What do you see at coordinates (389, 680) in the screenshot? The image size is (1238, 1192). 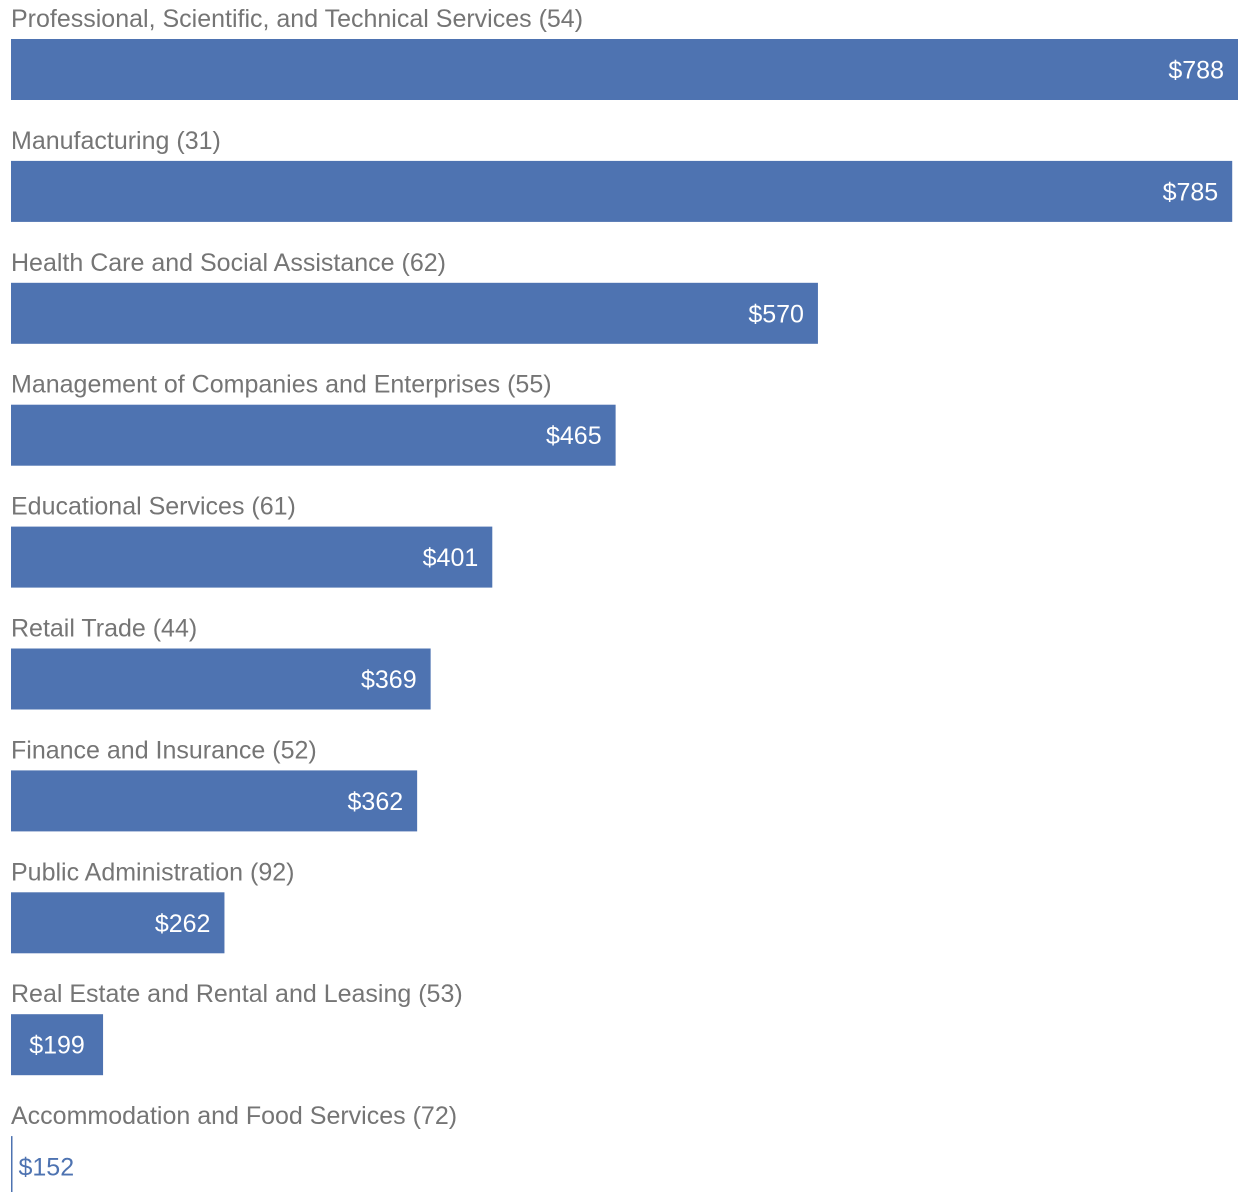 I see `value-label: $369` at bounding box center [389, 680].